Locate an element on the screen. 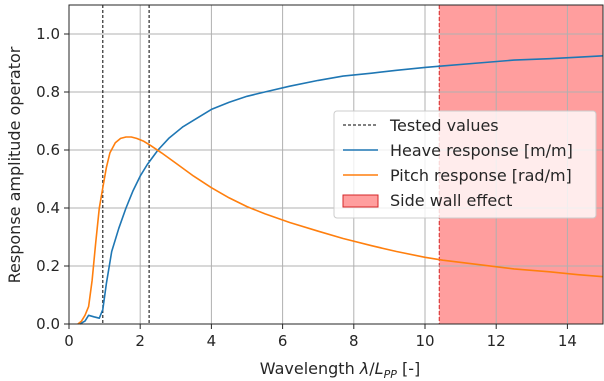  x-tick-label-7: 14 is located at coordinates (567, 341).